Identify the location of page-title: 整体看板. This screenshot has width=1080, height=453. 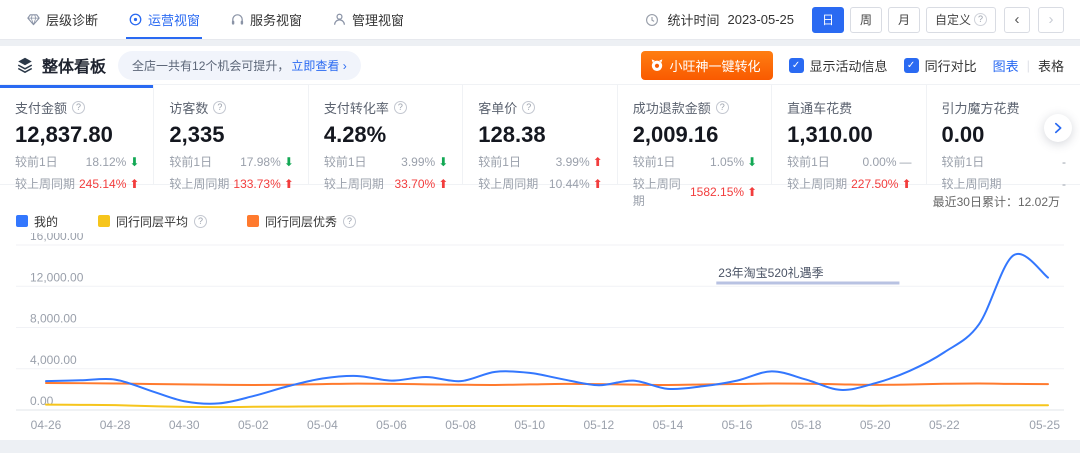
(74, 67).